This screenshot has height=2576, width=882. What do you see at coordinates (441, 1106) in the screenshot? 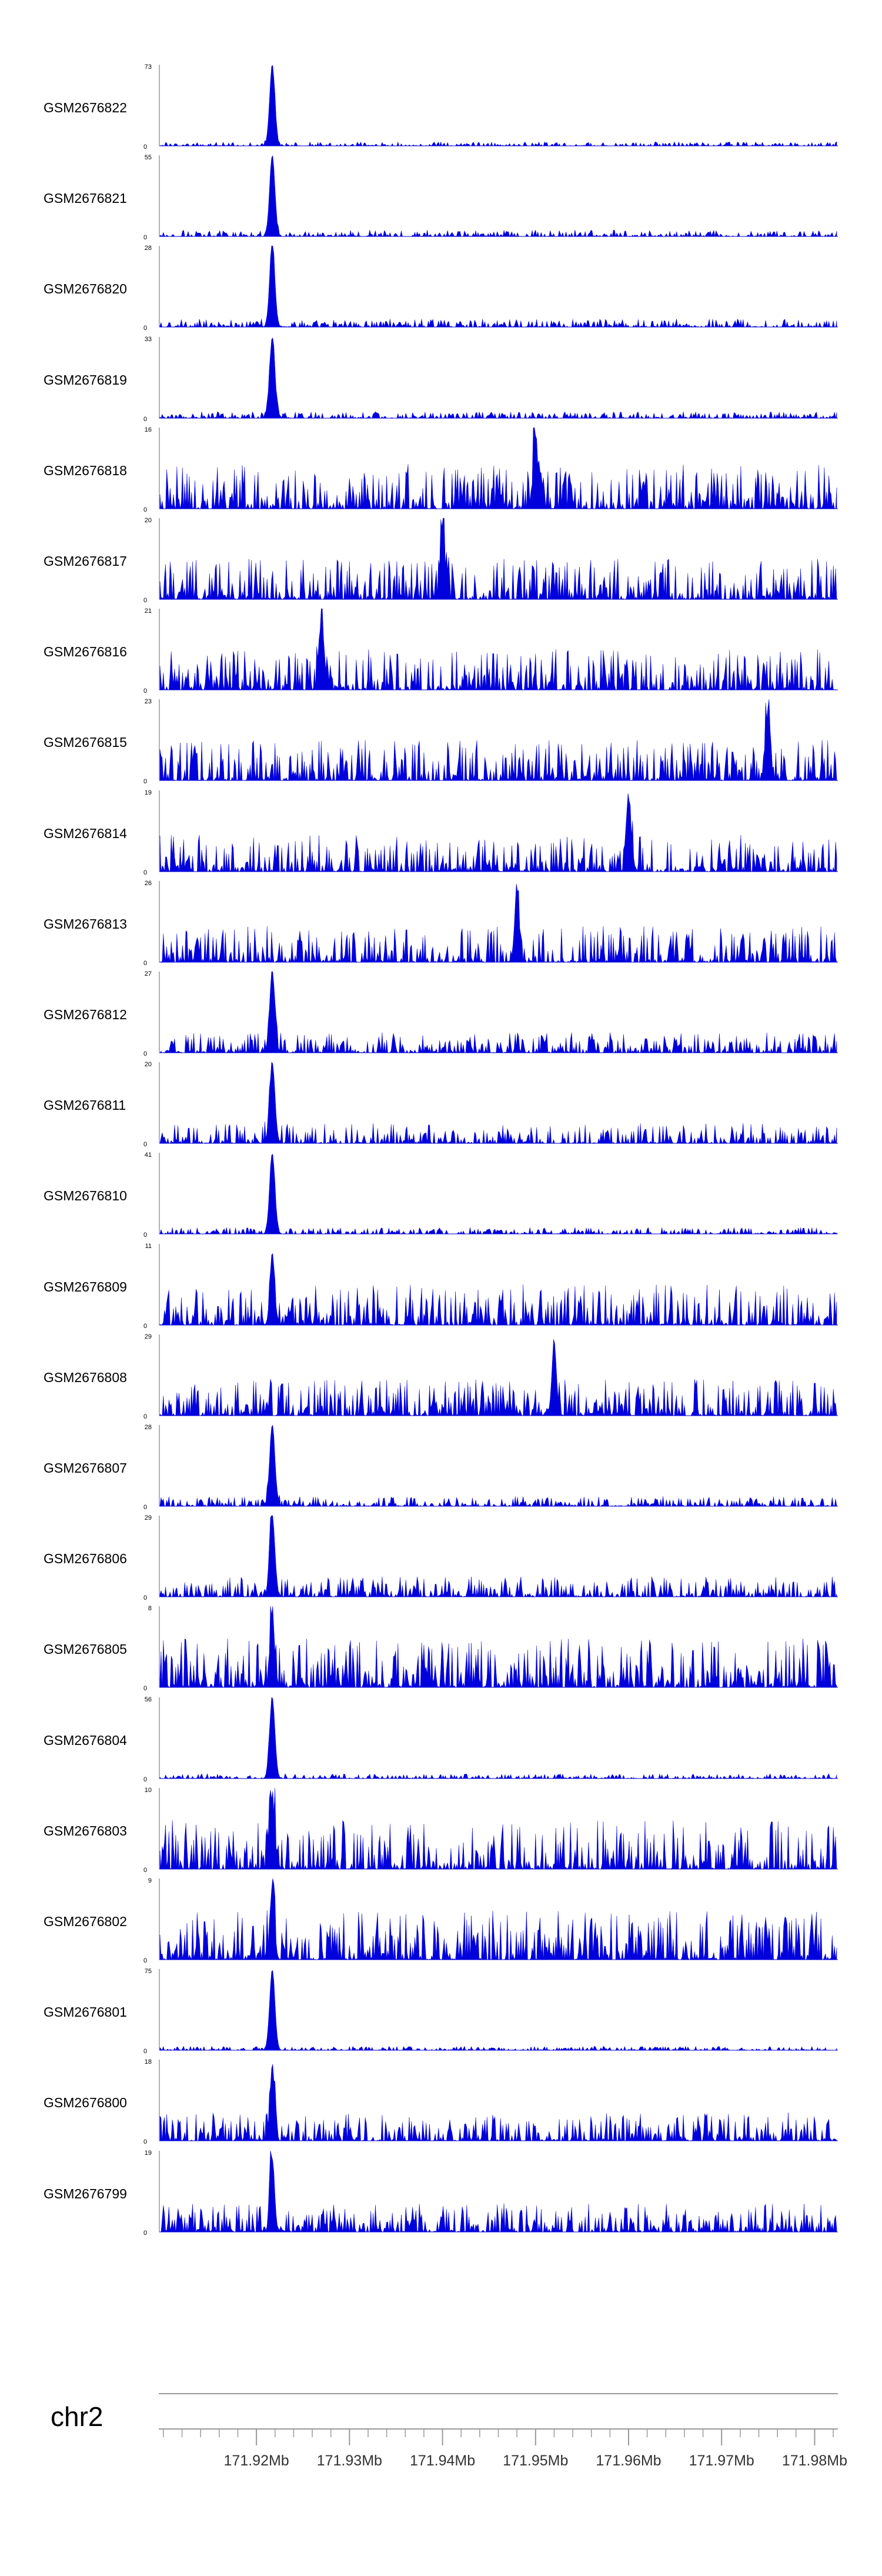
I see `track-GSM2676811: GSM2676811 20 0` at bounding box center [441, 1106].